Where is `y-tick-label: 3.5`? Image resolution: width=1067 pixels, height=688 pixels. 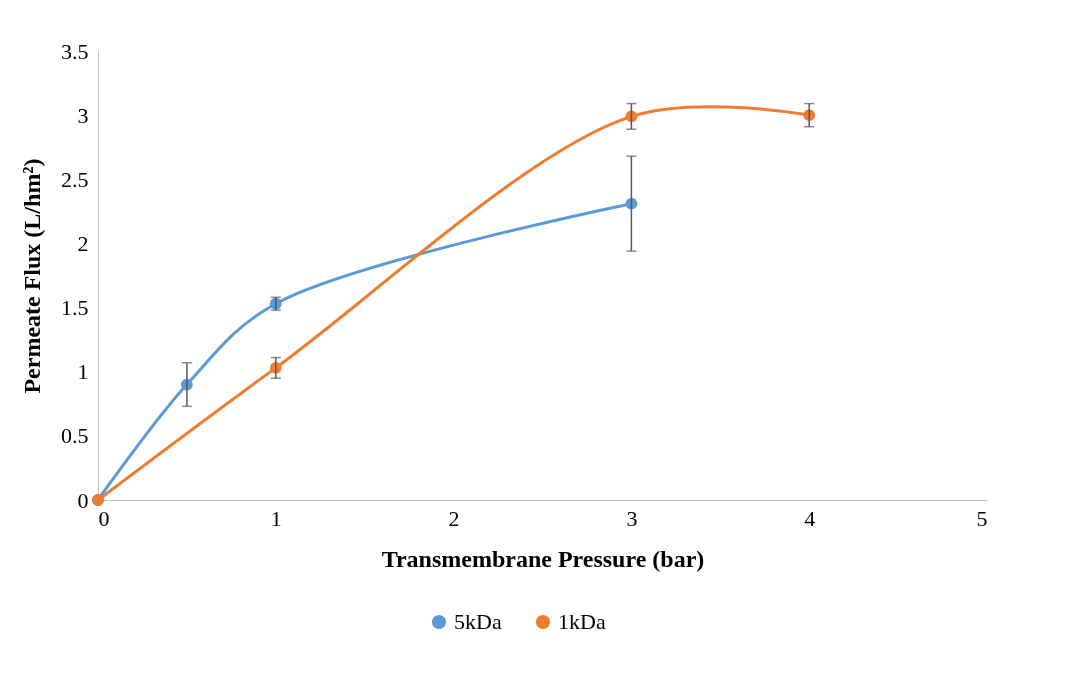 y-tick-label: 3.5 is located at coordinates (75, 51).